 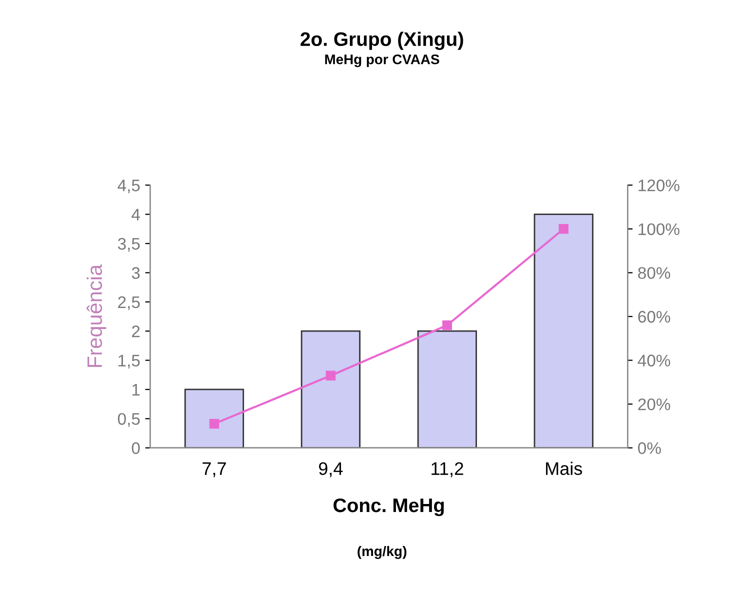 I want to click on y-tick-label: 3, so click(x=136, y=273).